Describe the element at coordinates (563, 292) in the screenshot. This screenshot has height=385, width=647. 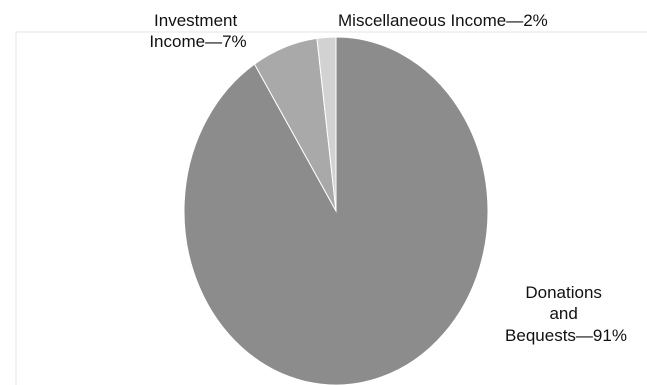
I see `slice-label-donations-line-1: Donations` at that location.